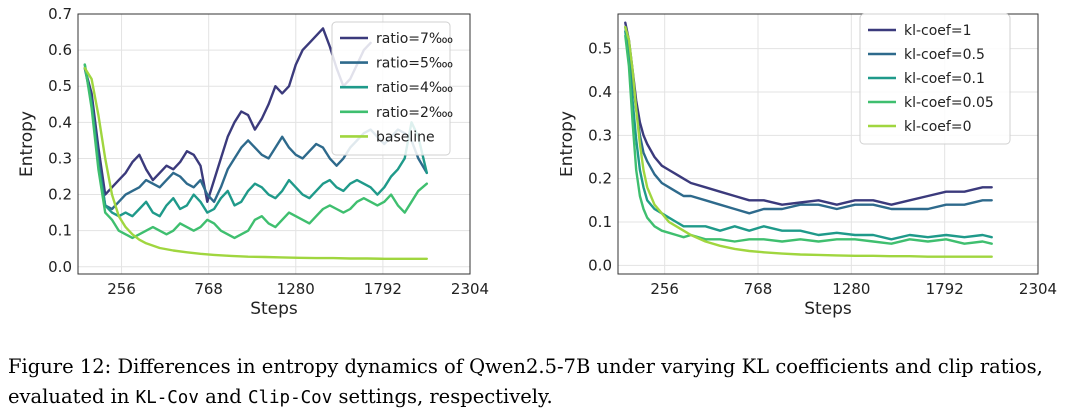  What do you see at coordinates (568, 144) in the screenshot?
I see `right-y-axis-label: Entropy` at bounding box center [568, 144].